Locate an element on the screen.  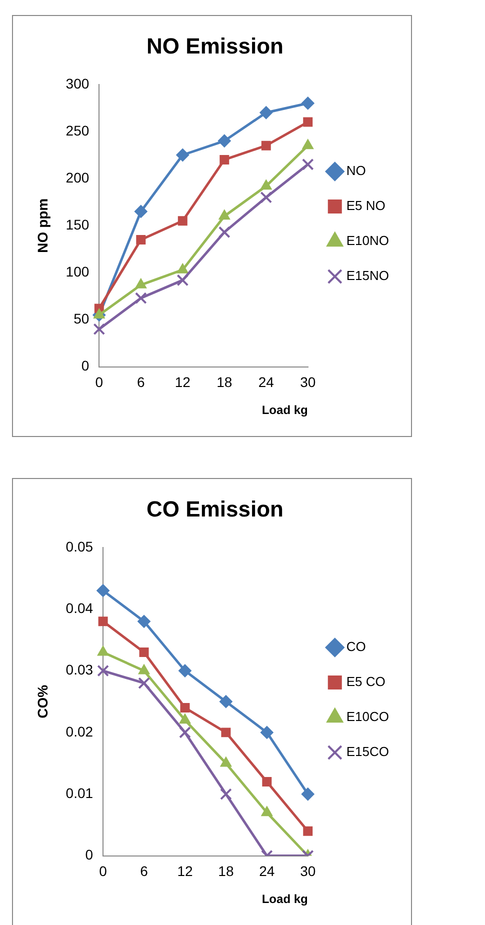
legend-label: E5 CO is located at coordinates (366, 682).